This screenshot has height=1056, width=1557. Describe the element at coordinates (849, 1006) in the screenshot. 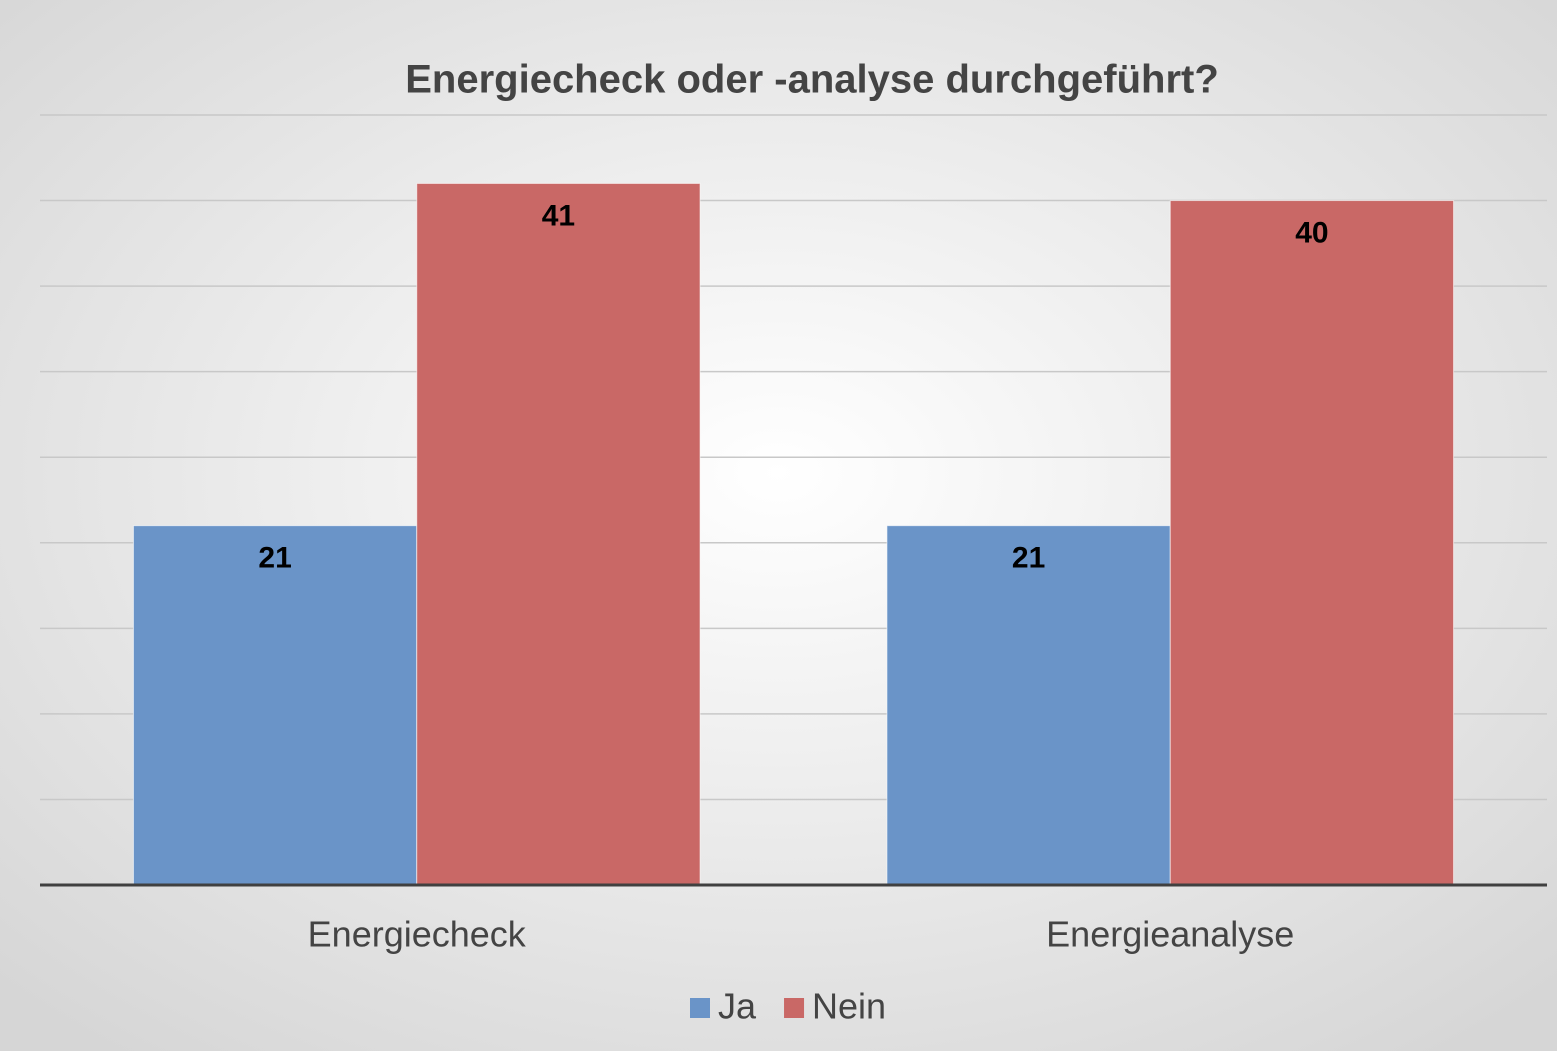

I see `legend-label: Nein` at that location.